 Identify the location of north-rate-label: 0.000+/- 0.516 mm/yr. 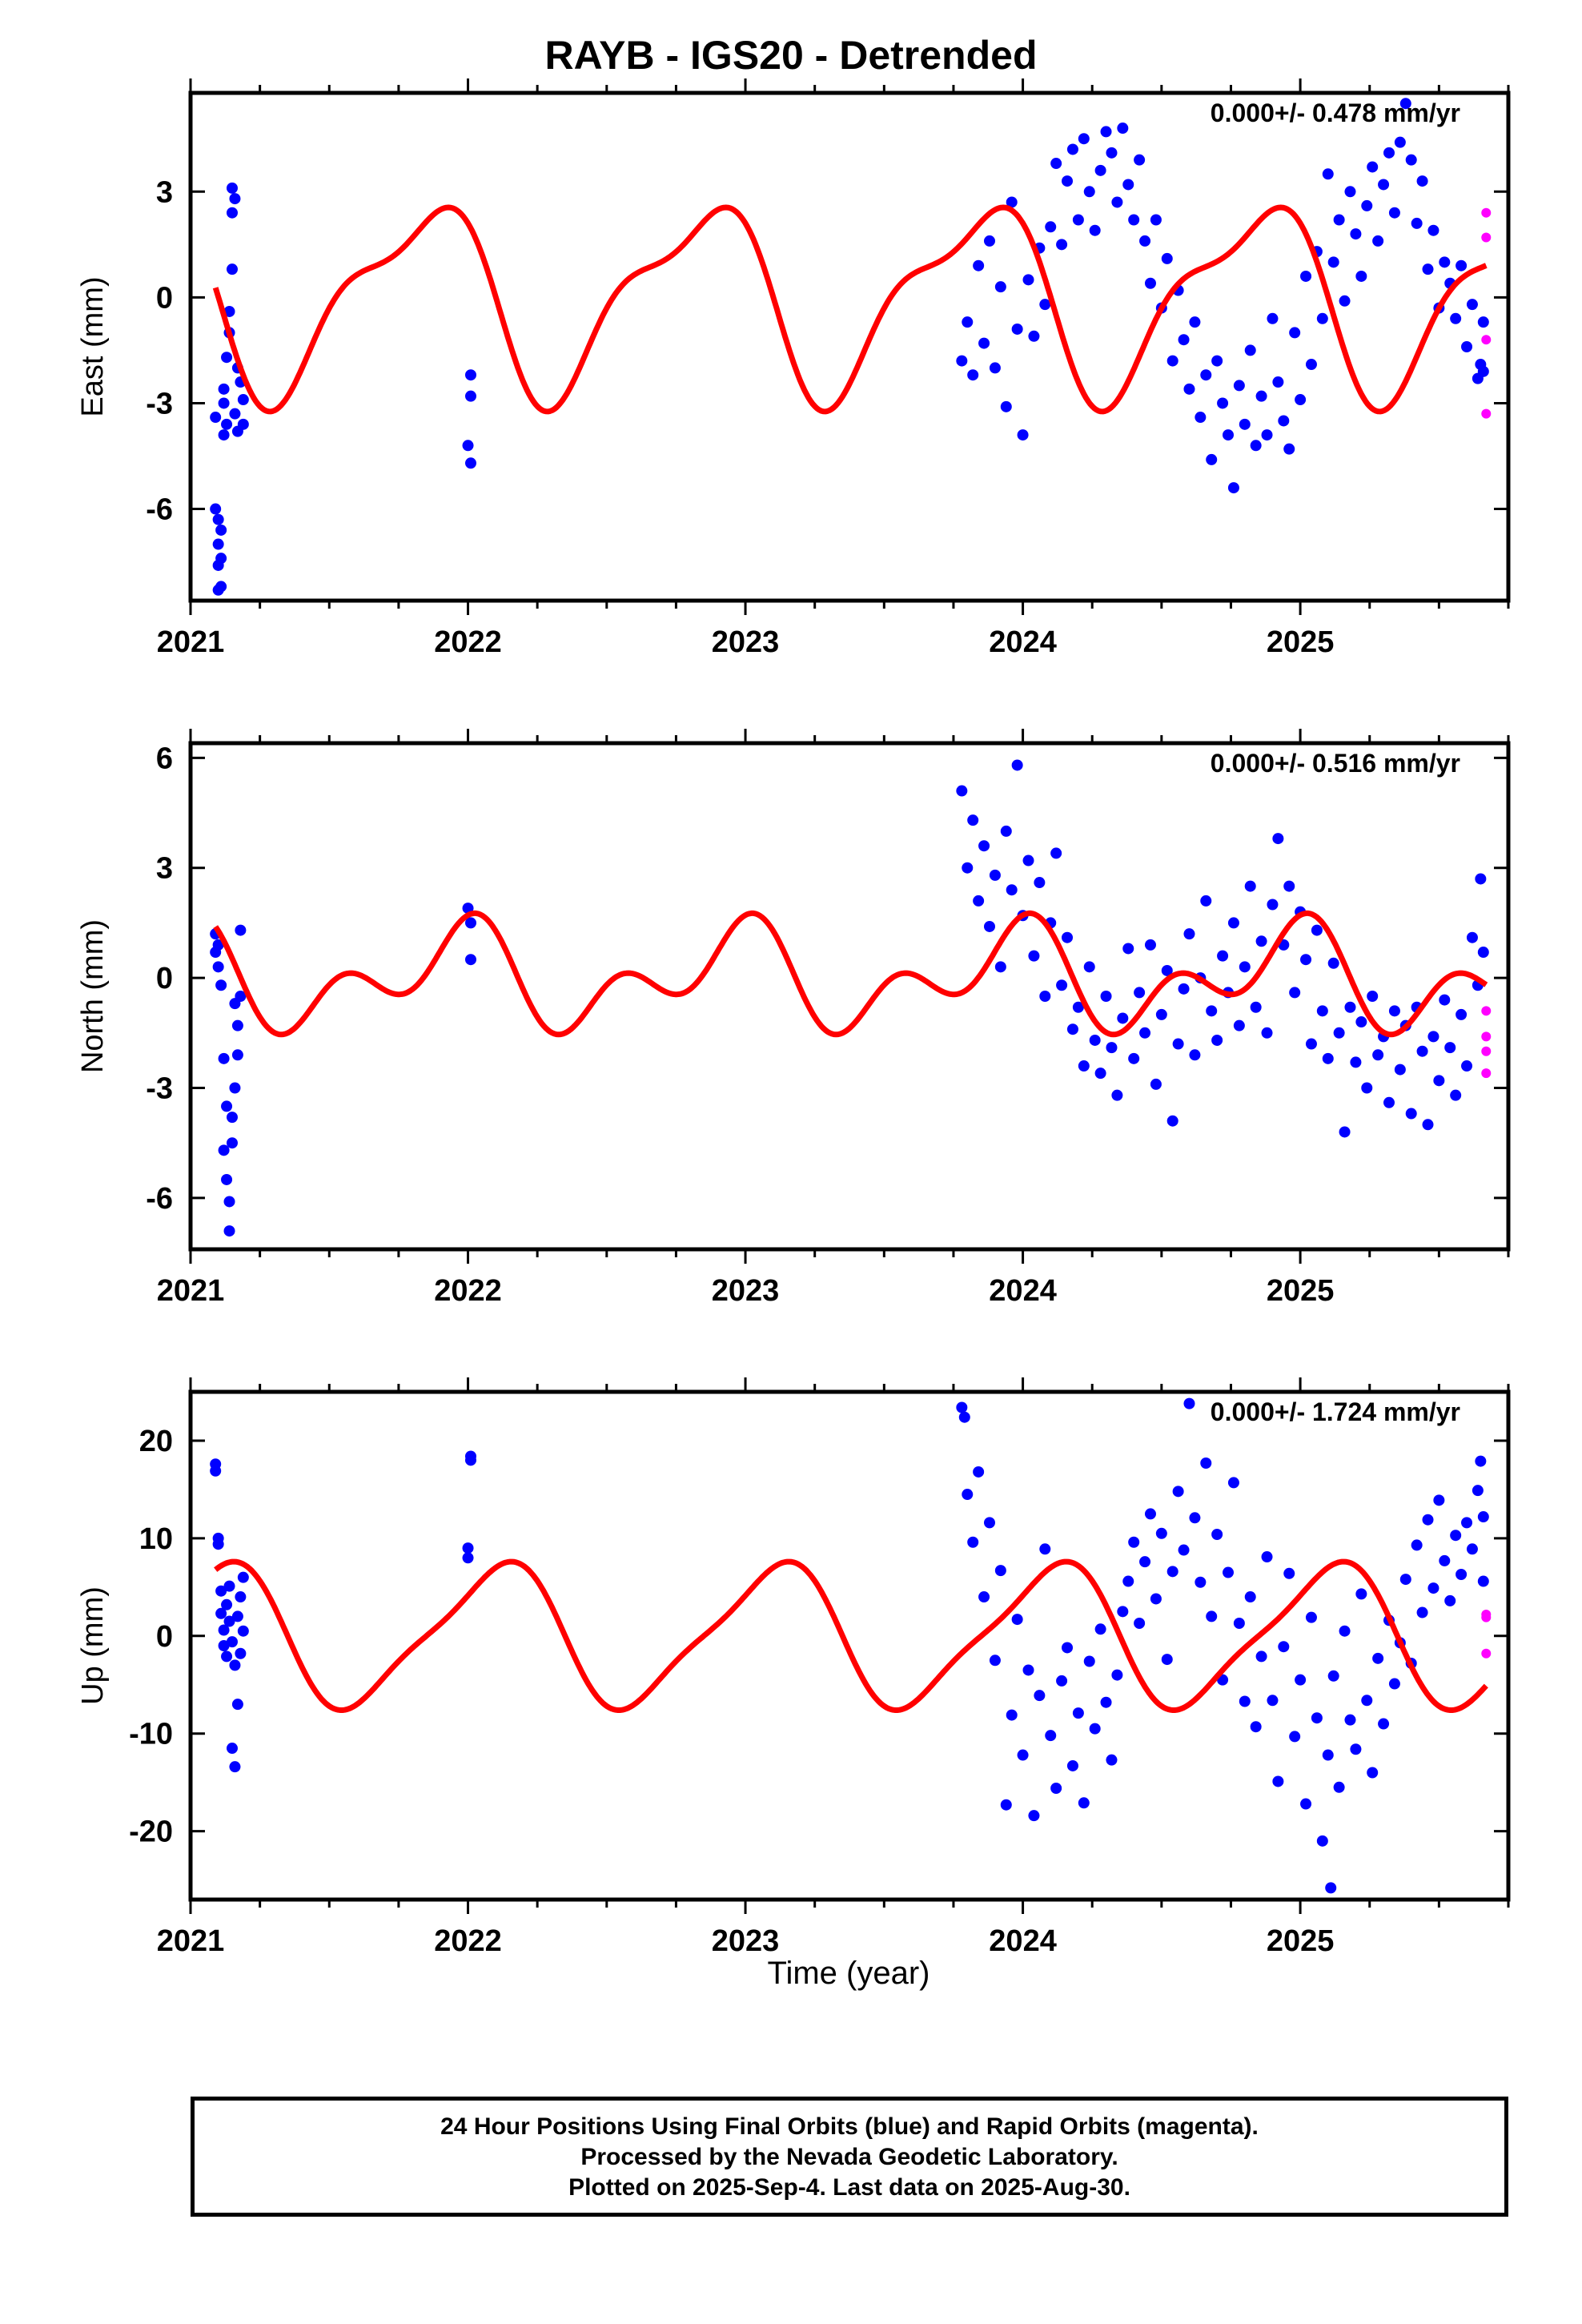
(1335, 763).